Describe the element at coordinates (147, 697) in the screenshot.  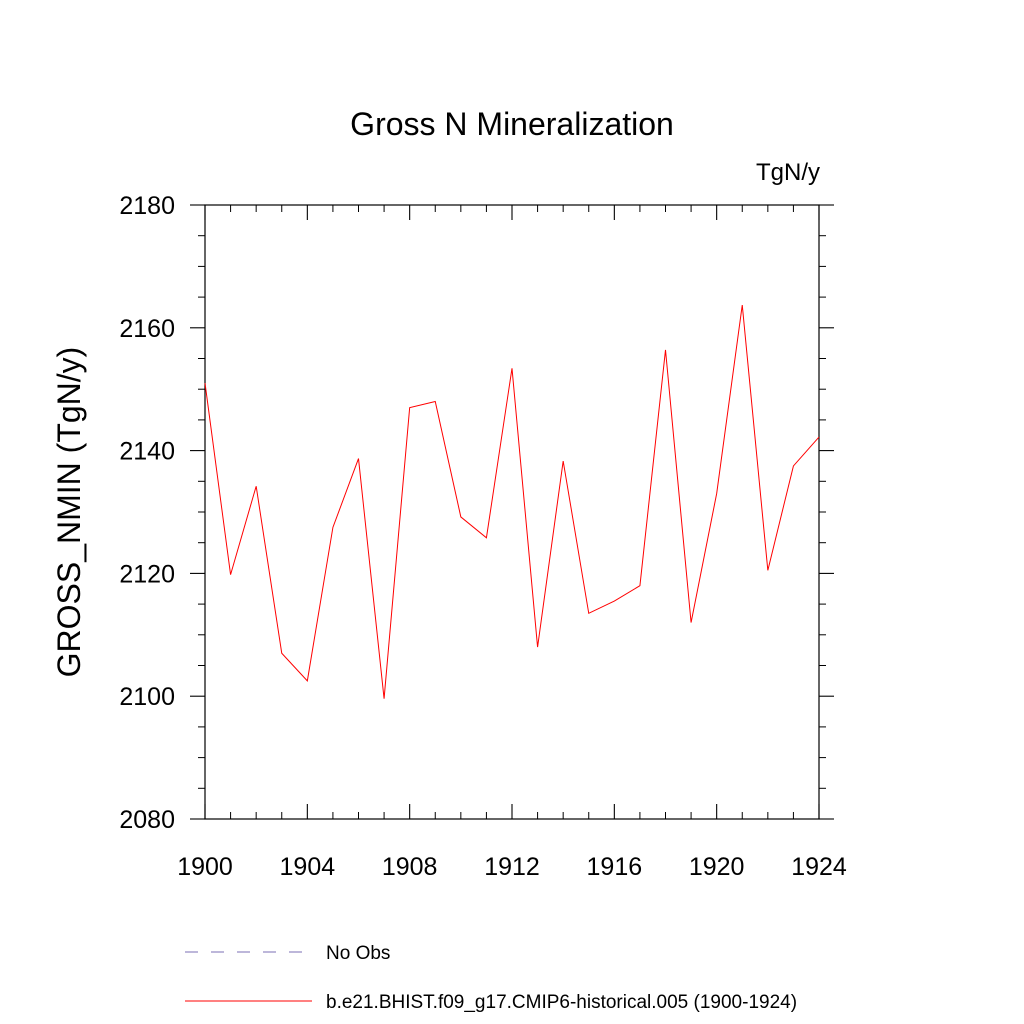
I see `y-tick-label: 2100` at that location.